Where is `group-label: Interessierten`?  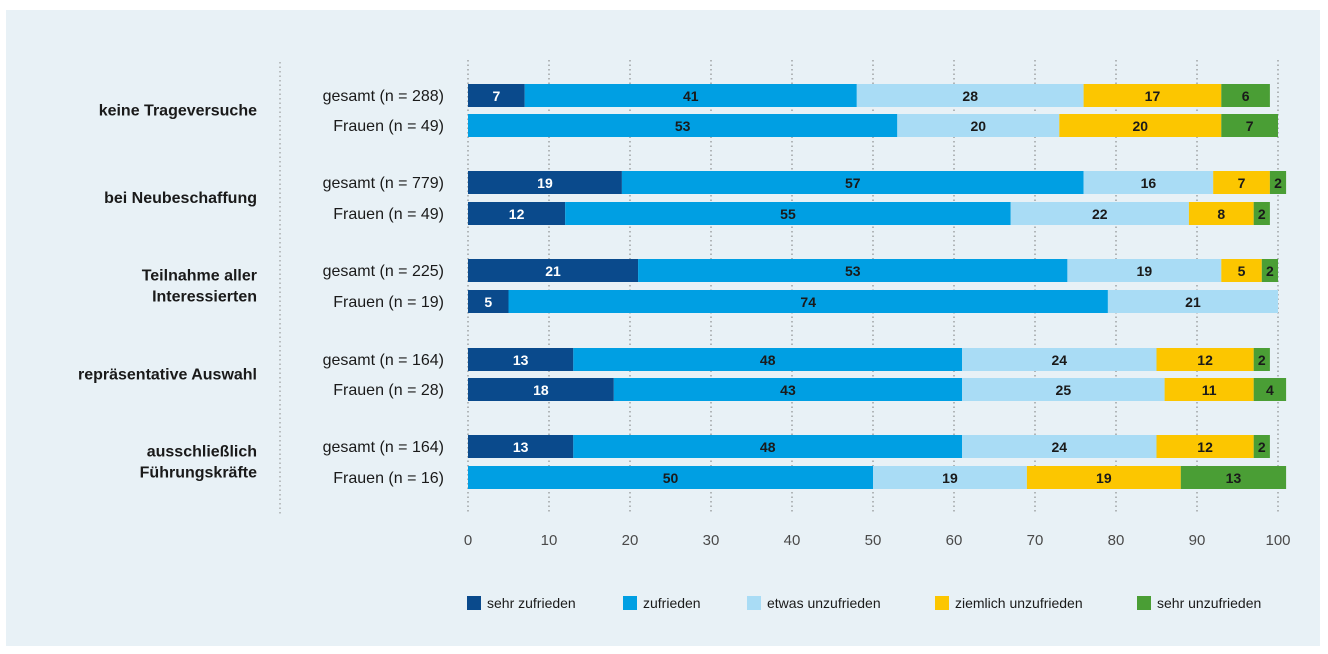 group-label: Interessierten is located at coordinates (204, 297).